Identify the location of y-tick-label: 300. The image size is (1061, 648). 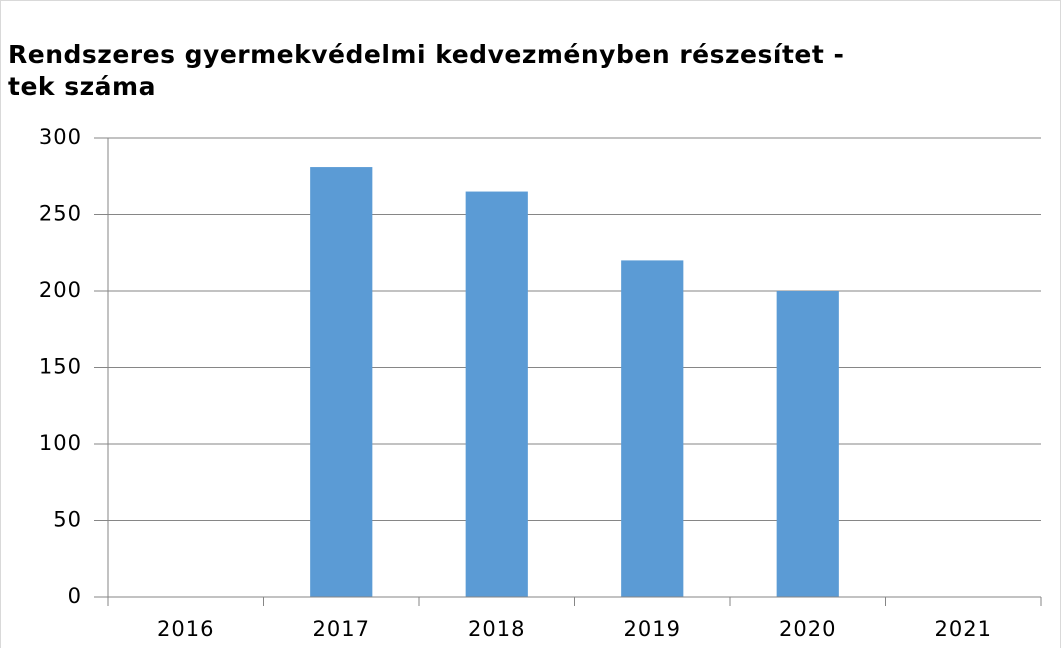
(60, 137).